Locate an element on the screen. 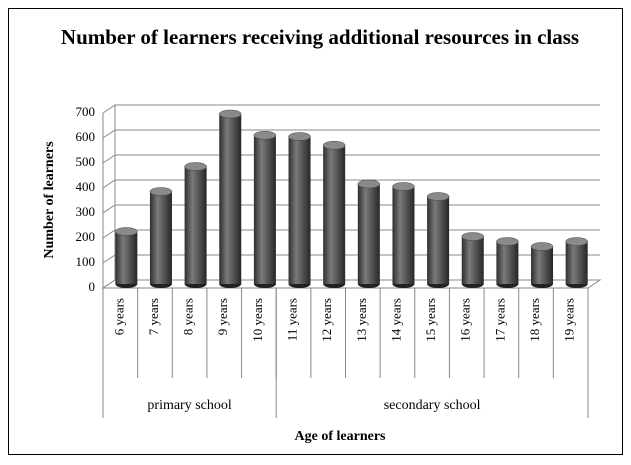 The height and width of the screenshot is (465, 631). y-tick-label: 600 is located at coordinates (86, 136).